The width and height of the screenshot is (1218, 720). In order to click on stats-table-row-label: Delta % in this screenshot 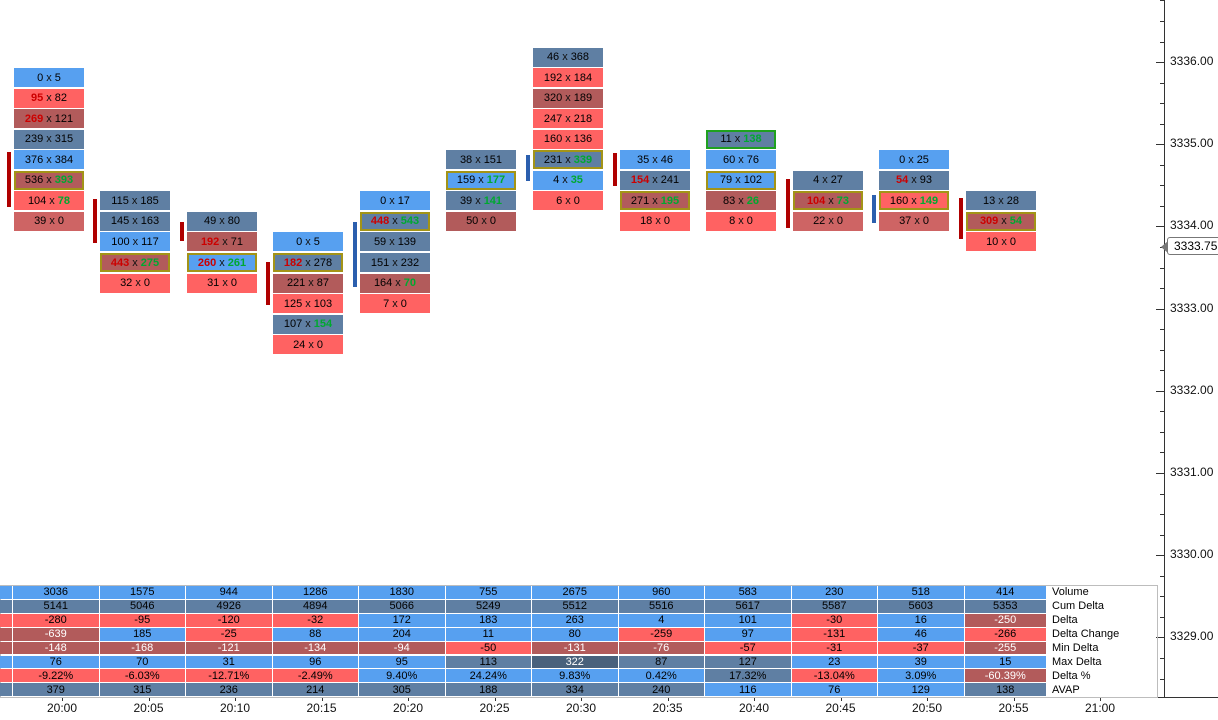, I will do `click(1071, 675)`.